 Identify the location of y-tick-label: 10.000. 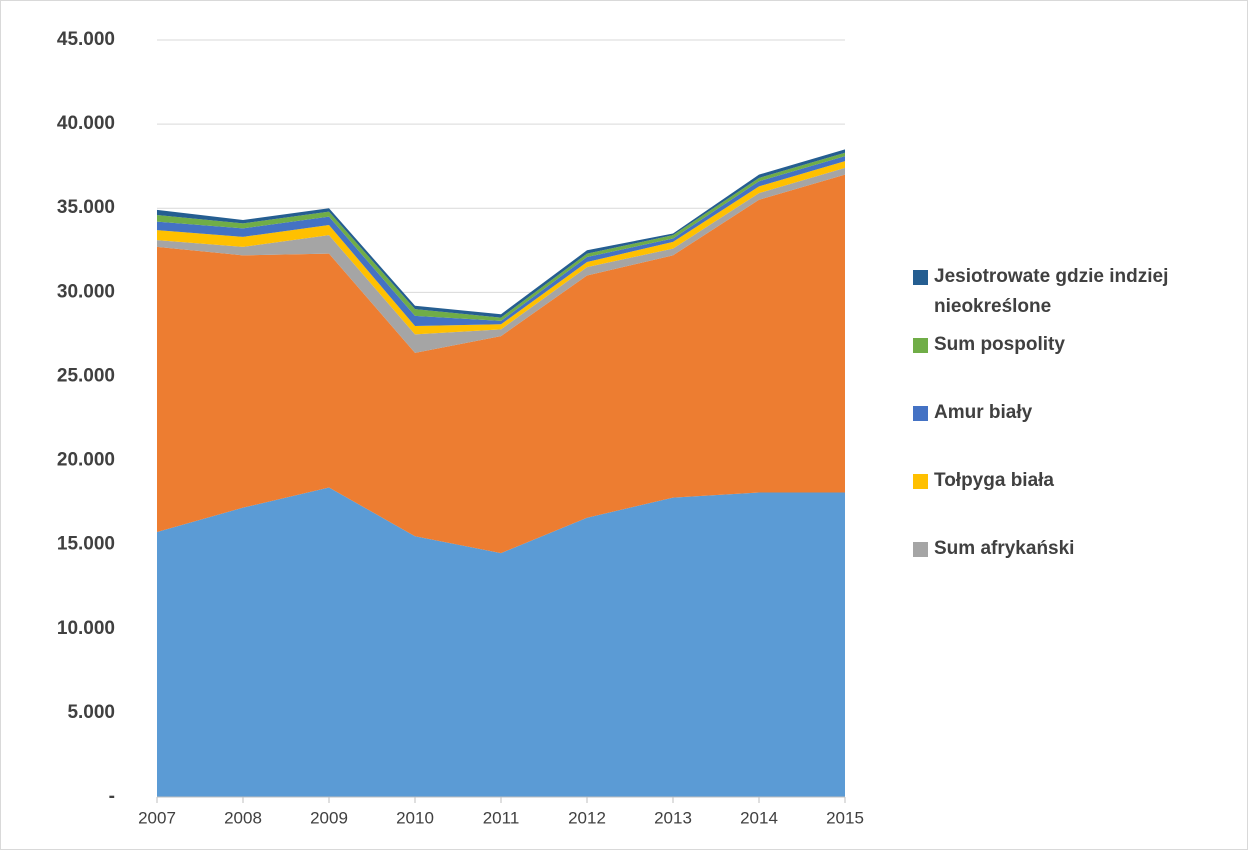
(86, 628).